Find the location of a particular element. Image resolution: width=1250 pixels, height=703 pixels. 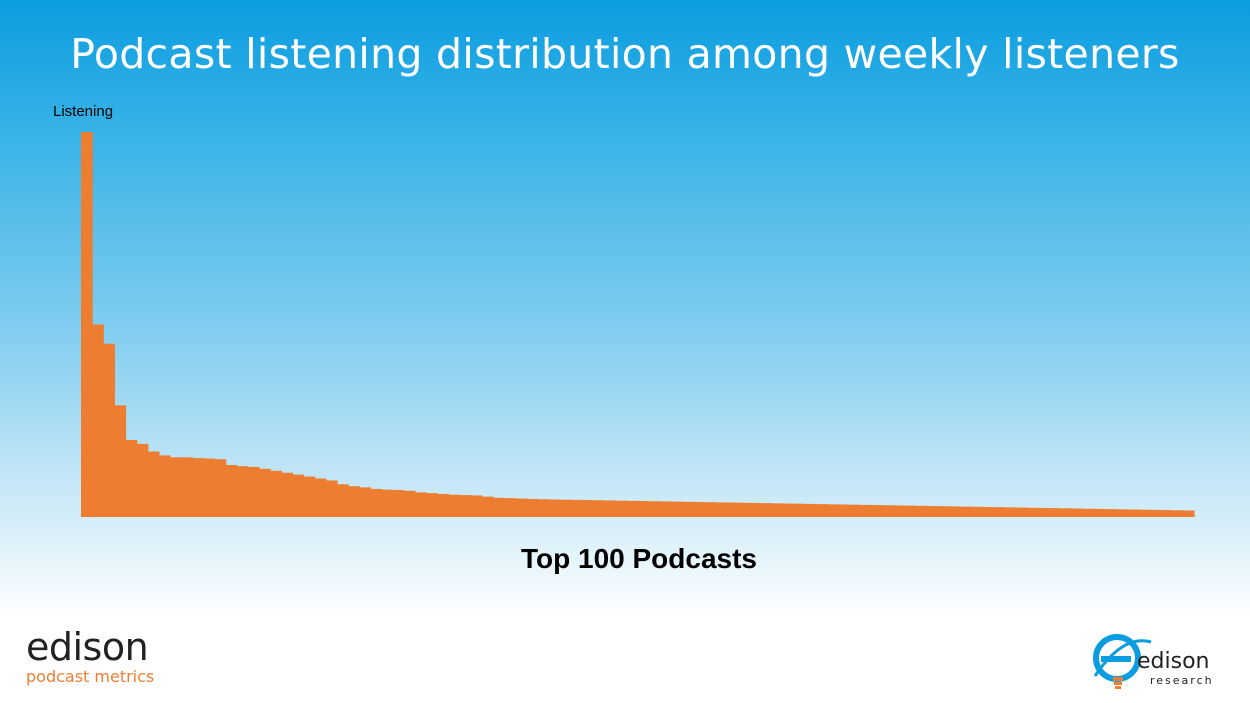

logo-right-brand: edison is located at coordinates (1173, 661).